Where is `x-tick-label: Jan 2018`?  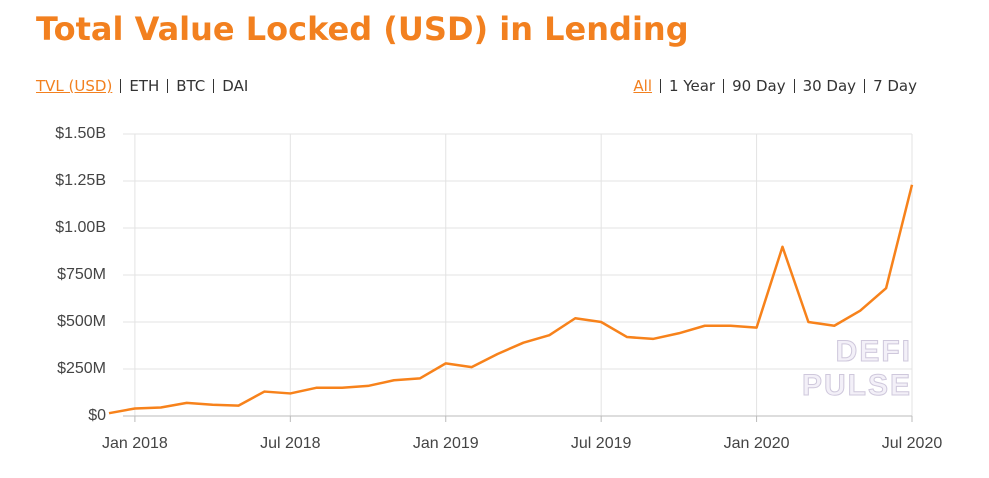
x-tick-label: Jan 2018 is located at coordinates (135, 443).